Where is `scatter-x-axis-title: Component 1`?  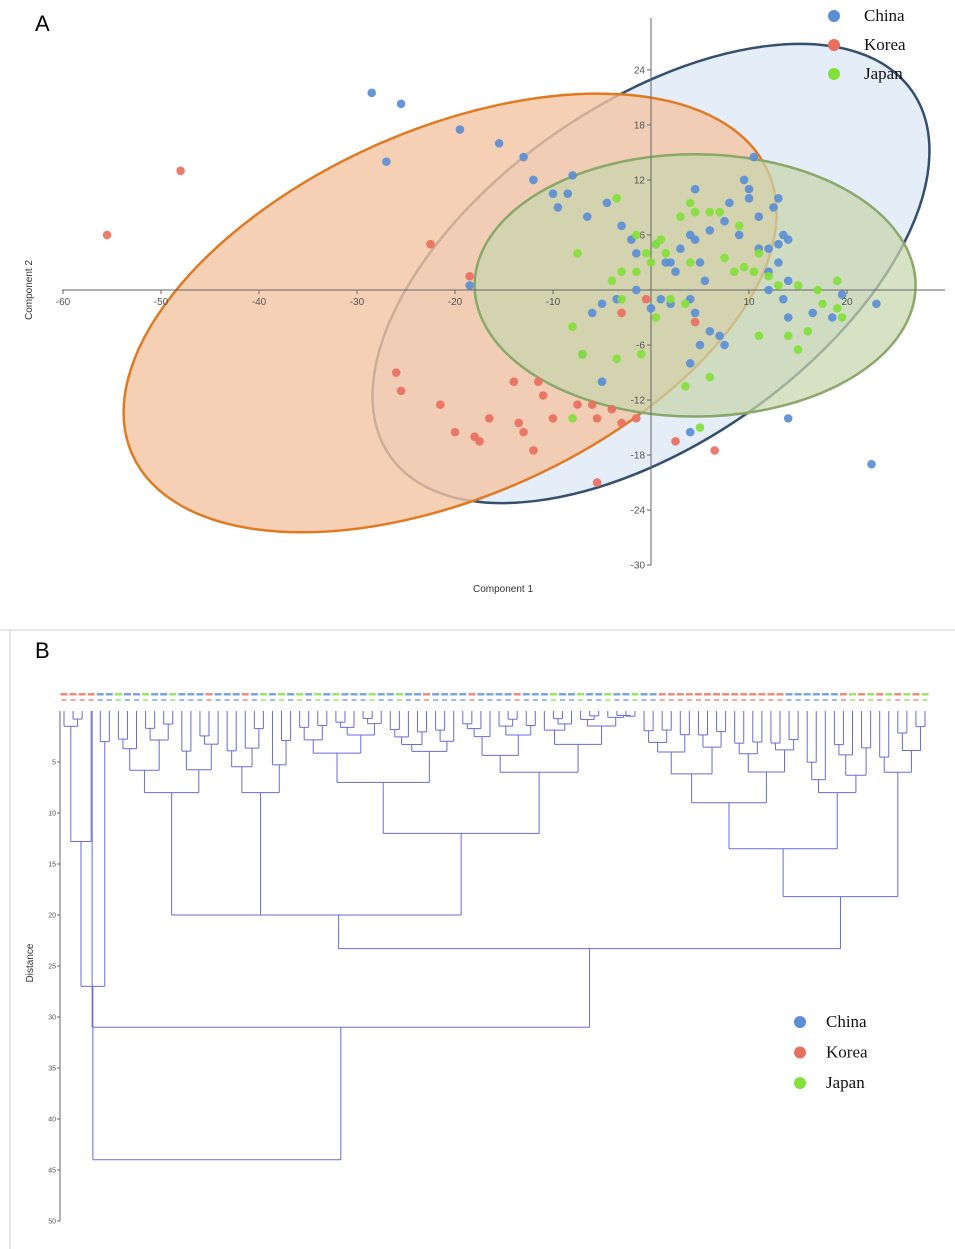
scatter-x-axis-title: Component 1 is located at coordinates (503, 589).